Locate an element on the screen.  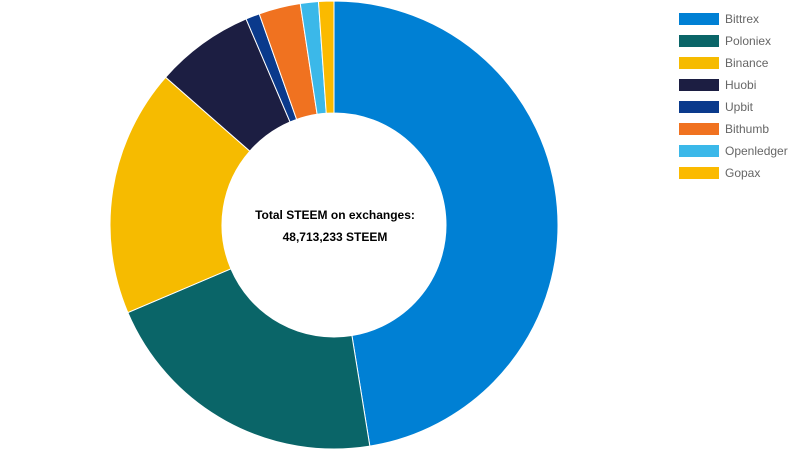
legend-item-bittrex: Bittrex is located at coordinates (733, 19).